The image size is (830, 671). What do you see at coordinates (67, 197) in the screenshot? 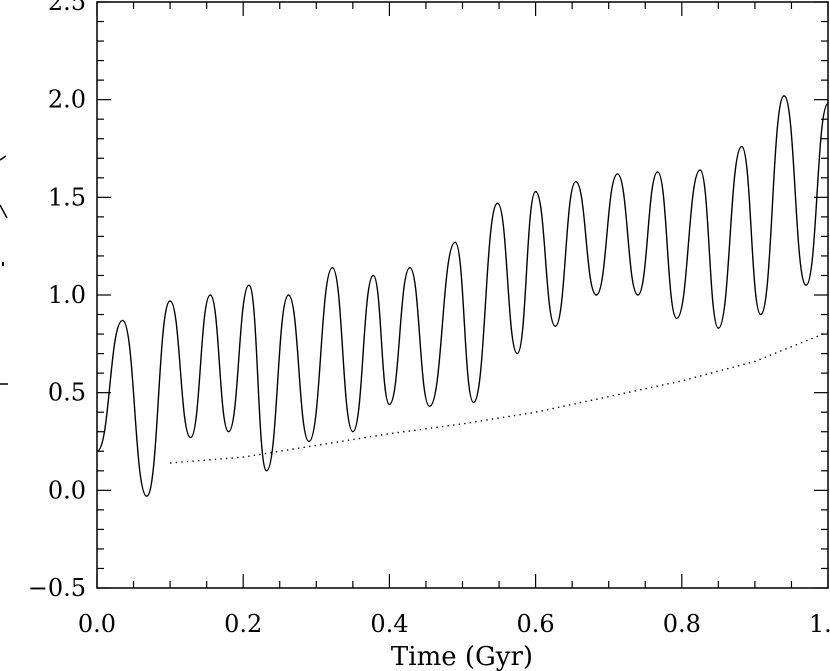
I see `y-tick-label: 1.5` at bounding box center [67, 197].